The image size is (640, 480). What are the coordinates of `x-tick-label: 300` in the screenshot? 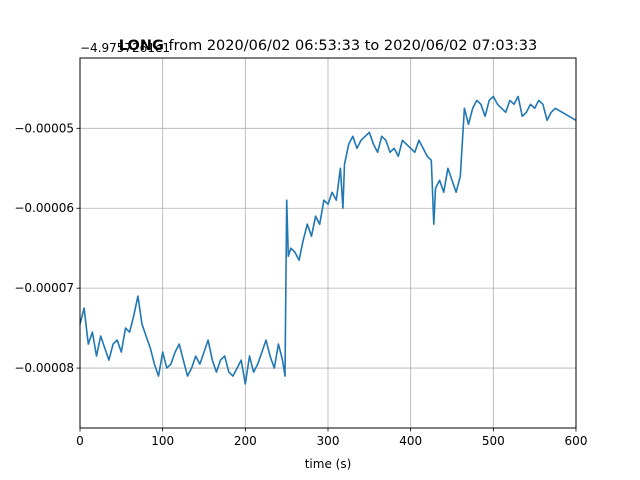 It's located at (328, 441).